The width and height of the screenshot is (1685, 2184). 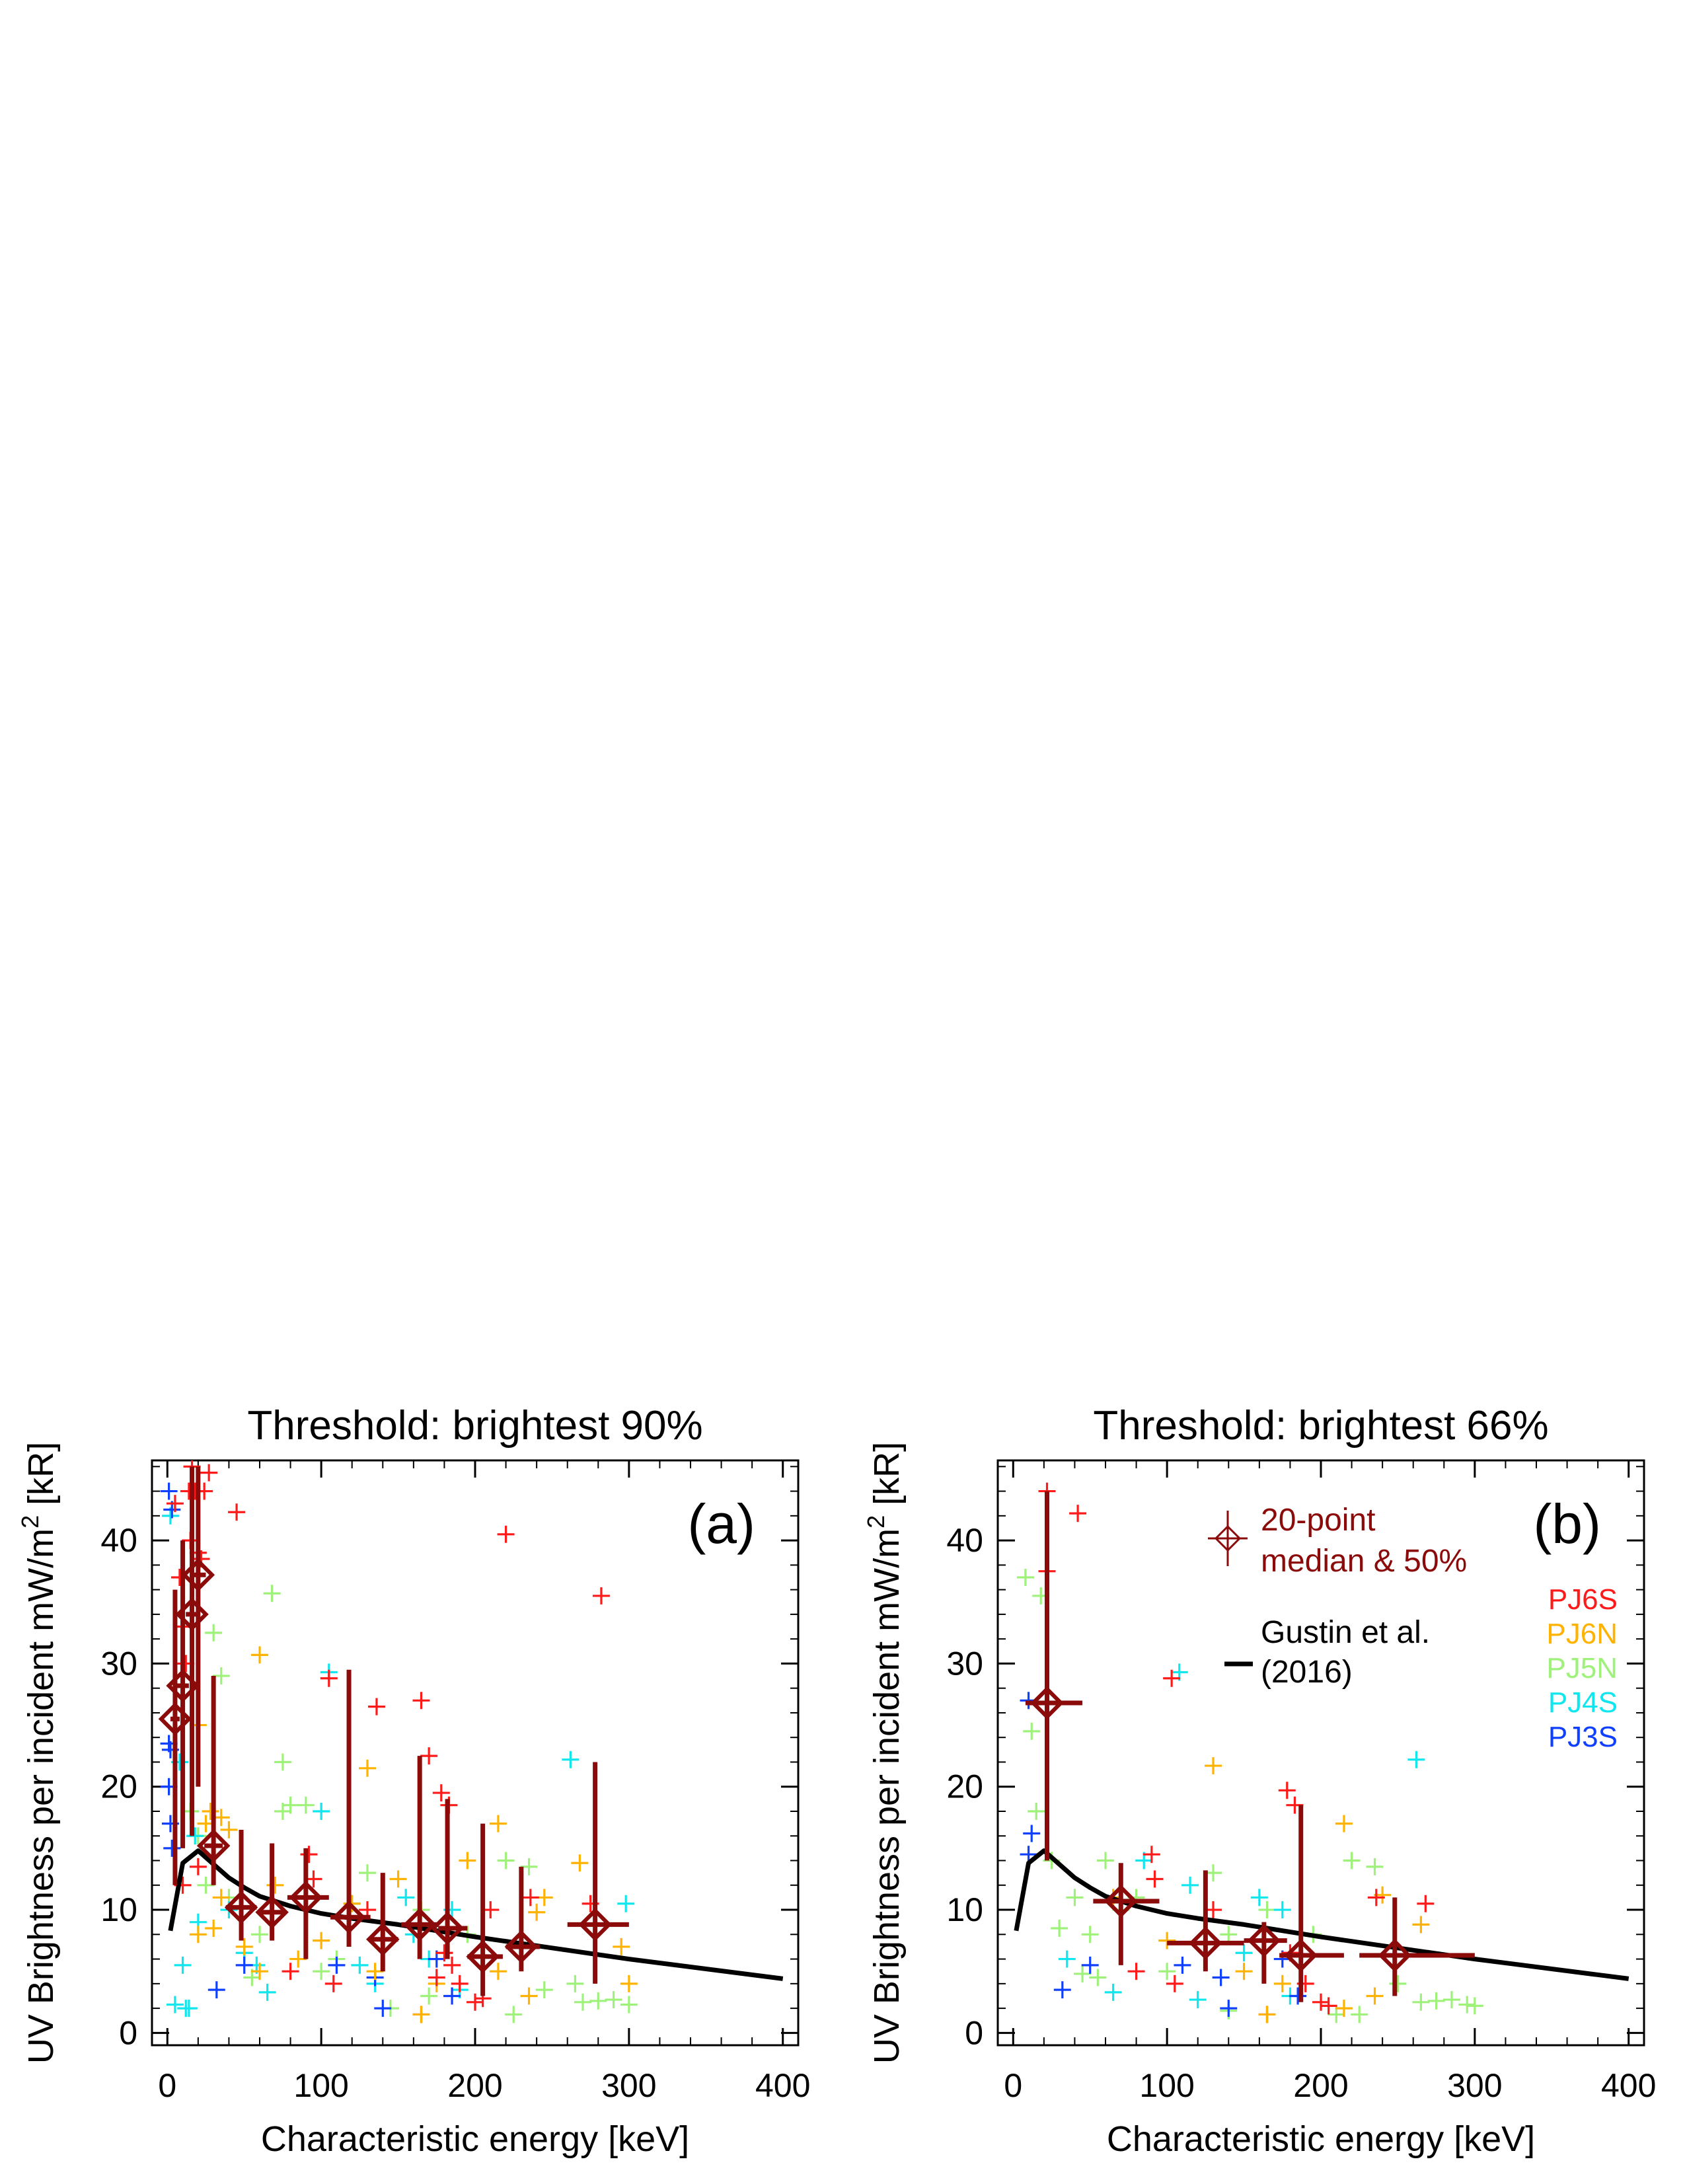 I want to click on legend-median-label: median & 50%, so click(x=1364, y=1561).